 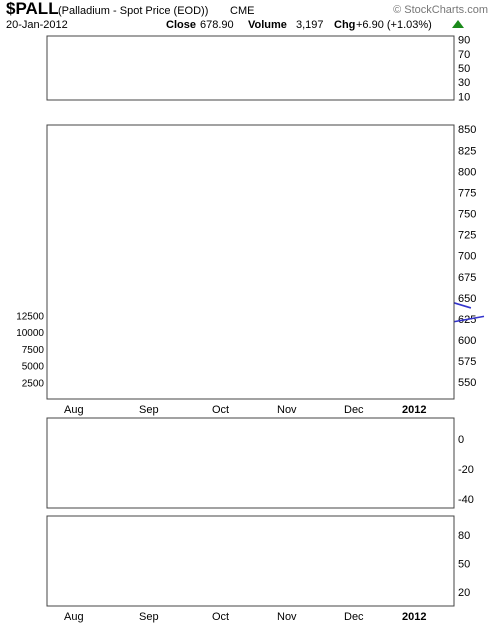 What do you see at coordinates (466, 470) in the screenshot?
I see `macd-tick-label: -20` at bounding box center [466, 470].